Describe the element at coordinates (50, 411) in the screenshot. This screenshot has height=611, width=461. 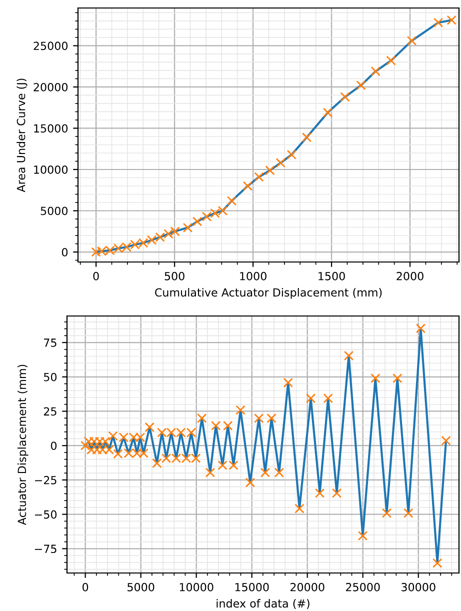
I see `y-tick-label: 25` at that location.